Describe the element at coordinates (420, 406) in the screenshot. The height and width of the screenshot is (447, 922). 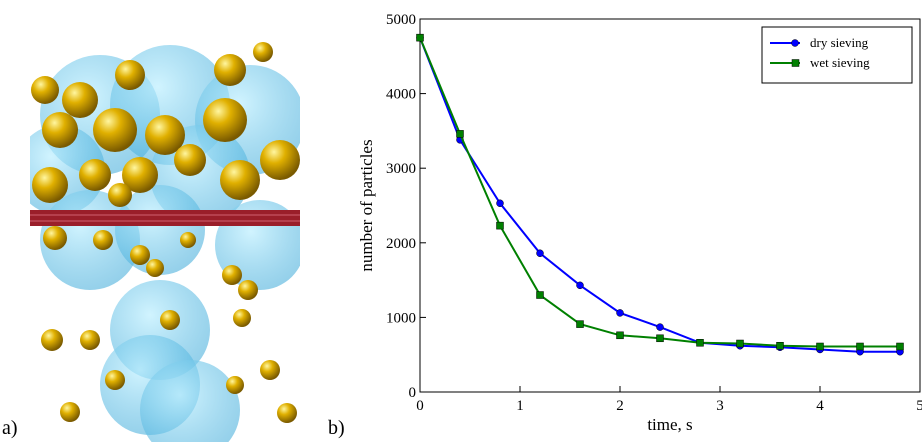
I see `x-tick-label: 0` at that location.